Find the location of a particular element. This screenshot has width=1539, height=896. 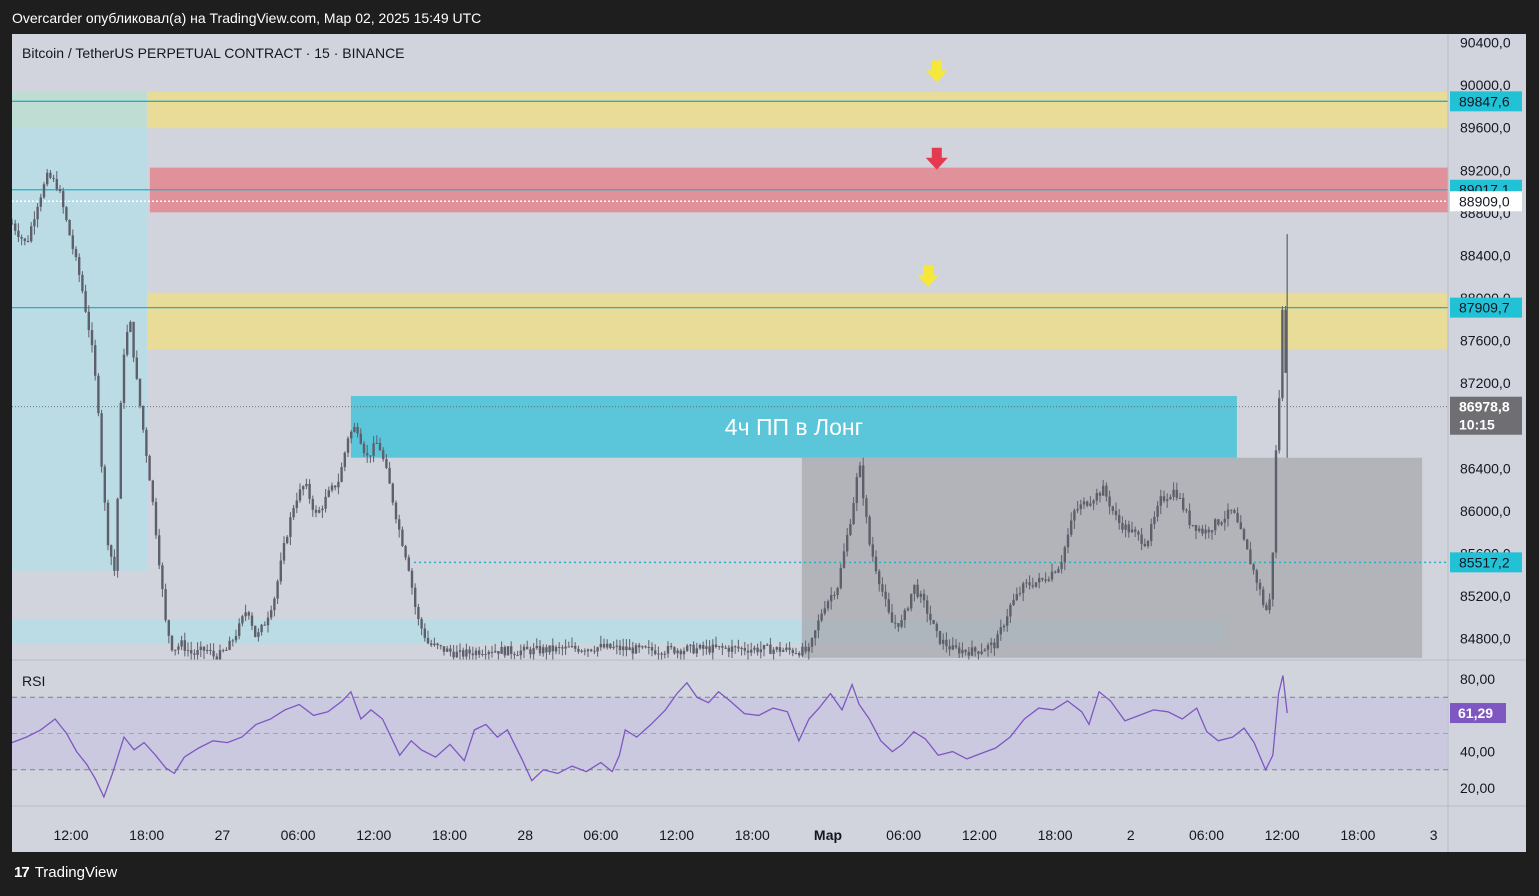

time-tick-label: 06:00 is located at coordinates (600, 835).